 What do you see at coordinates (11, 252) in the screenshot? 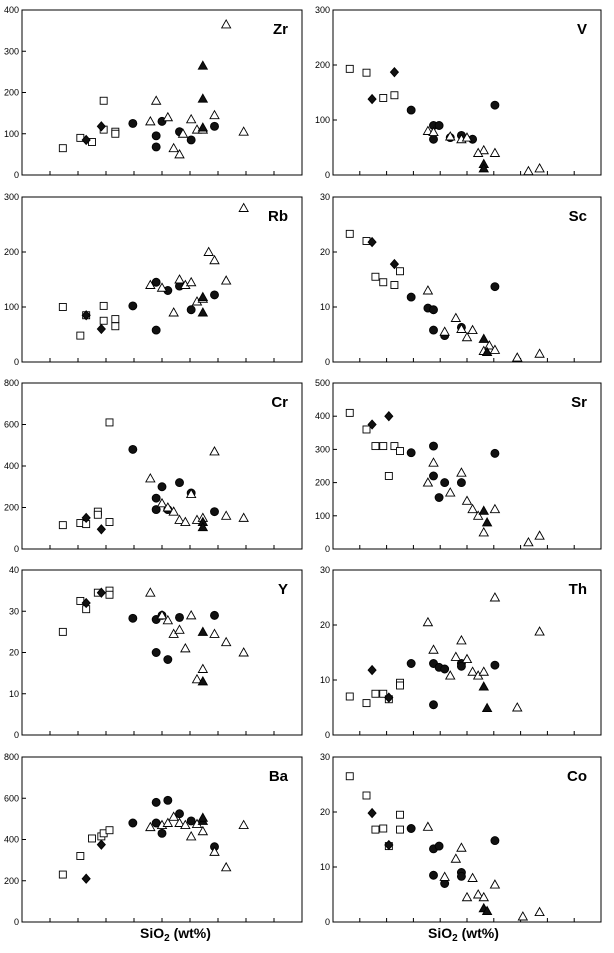
I see `y-tick-label: 200` at bounding box center [11, 252].